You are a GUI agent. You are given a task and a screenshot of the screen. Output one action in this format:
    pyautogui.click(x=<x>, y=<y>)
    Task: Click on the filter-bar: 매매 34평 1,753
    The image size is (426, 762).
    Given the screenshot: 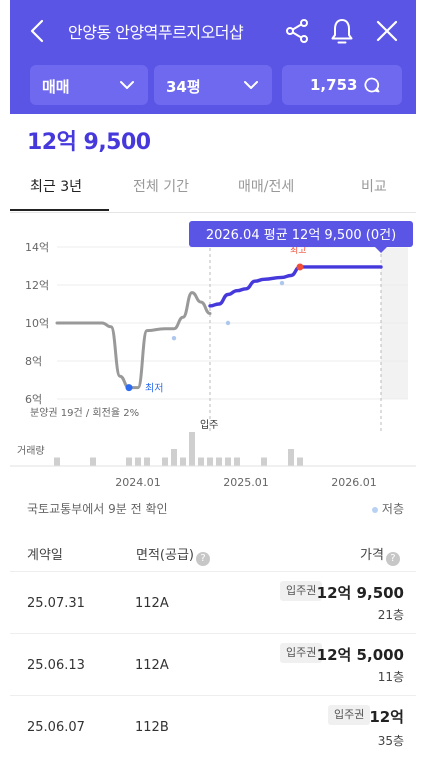 What is the action you would take?
    pyautogui.click(x=213, y=85)
    